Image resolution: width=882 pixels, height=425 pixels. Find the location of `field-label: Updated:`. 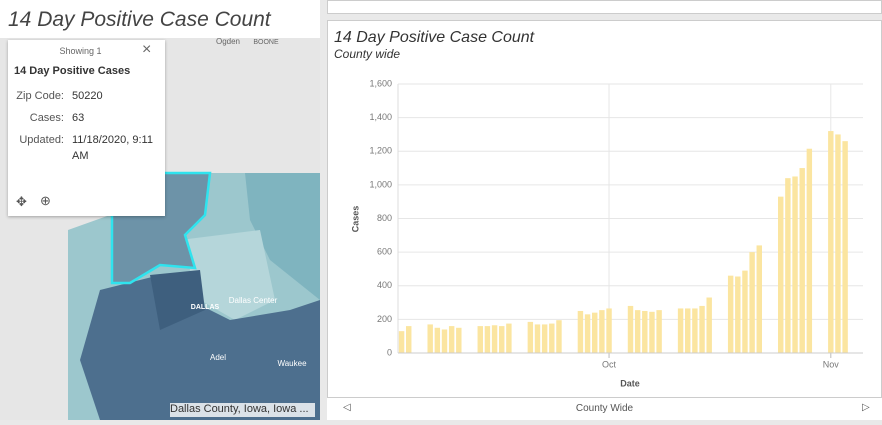

field-label: Updated: is located at coordinates (41, 140).